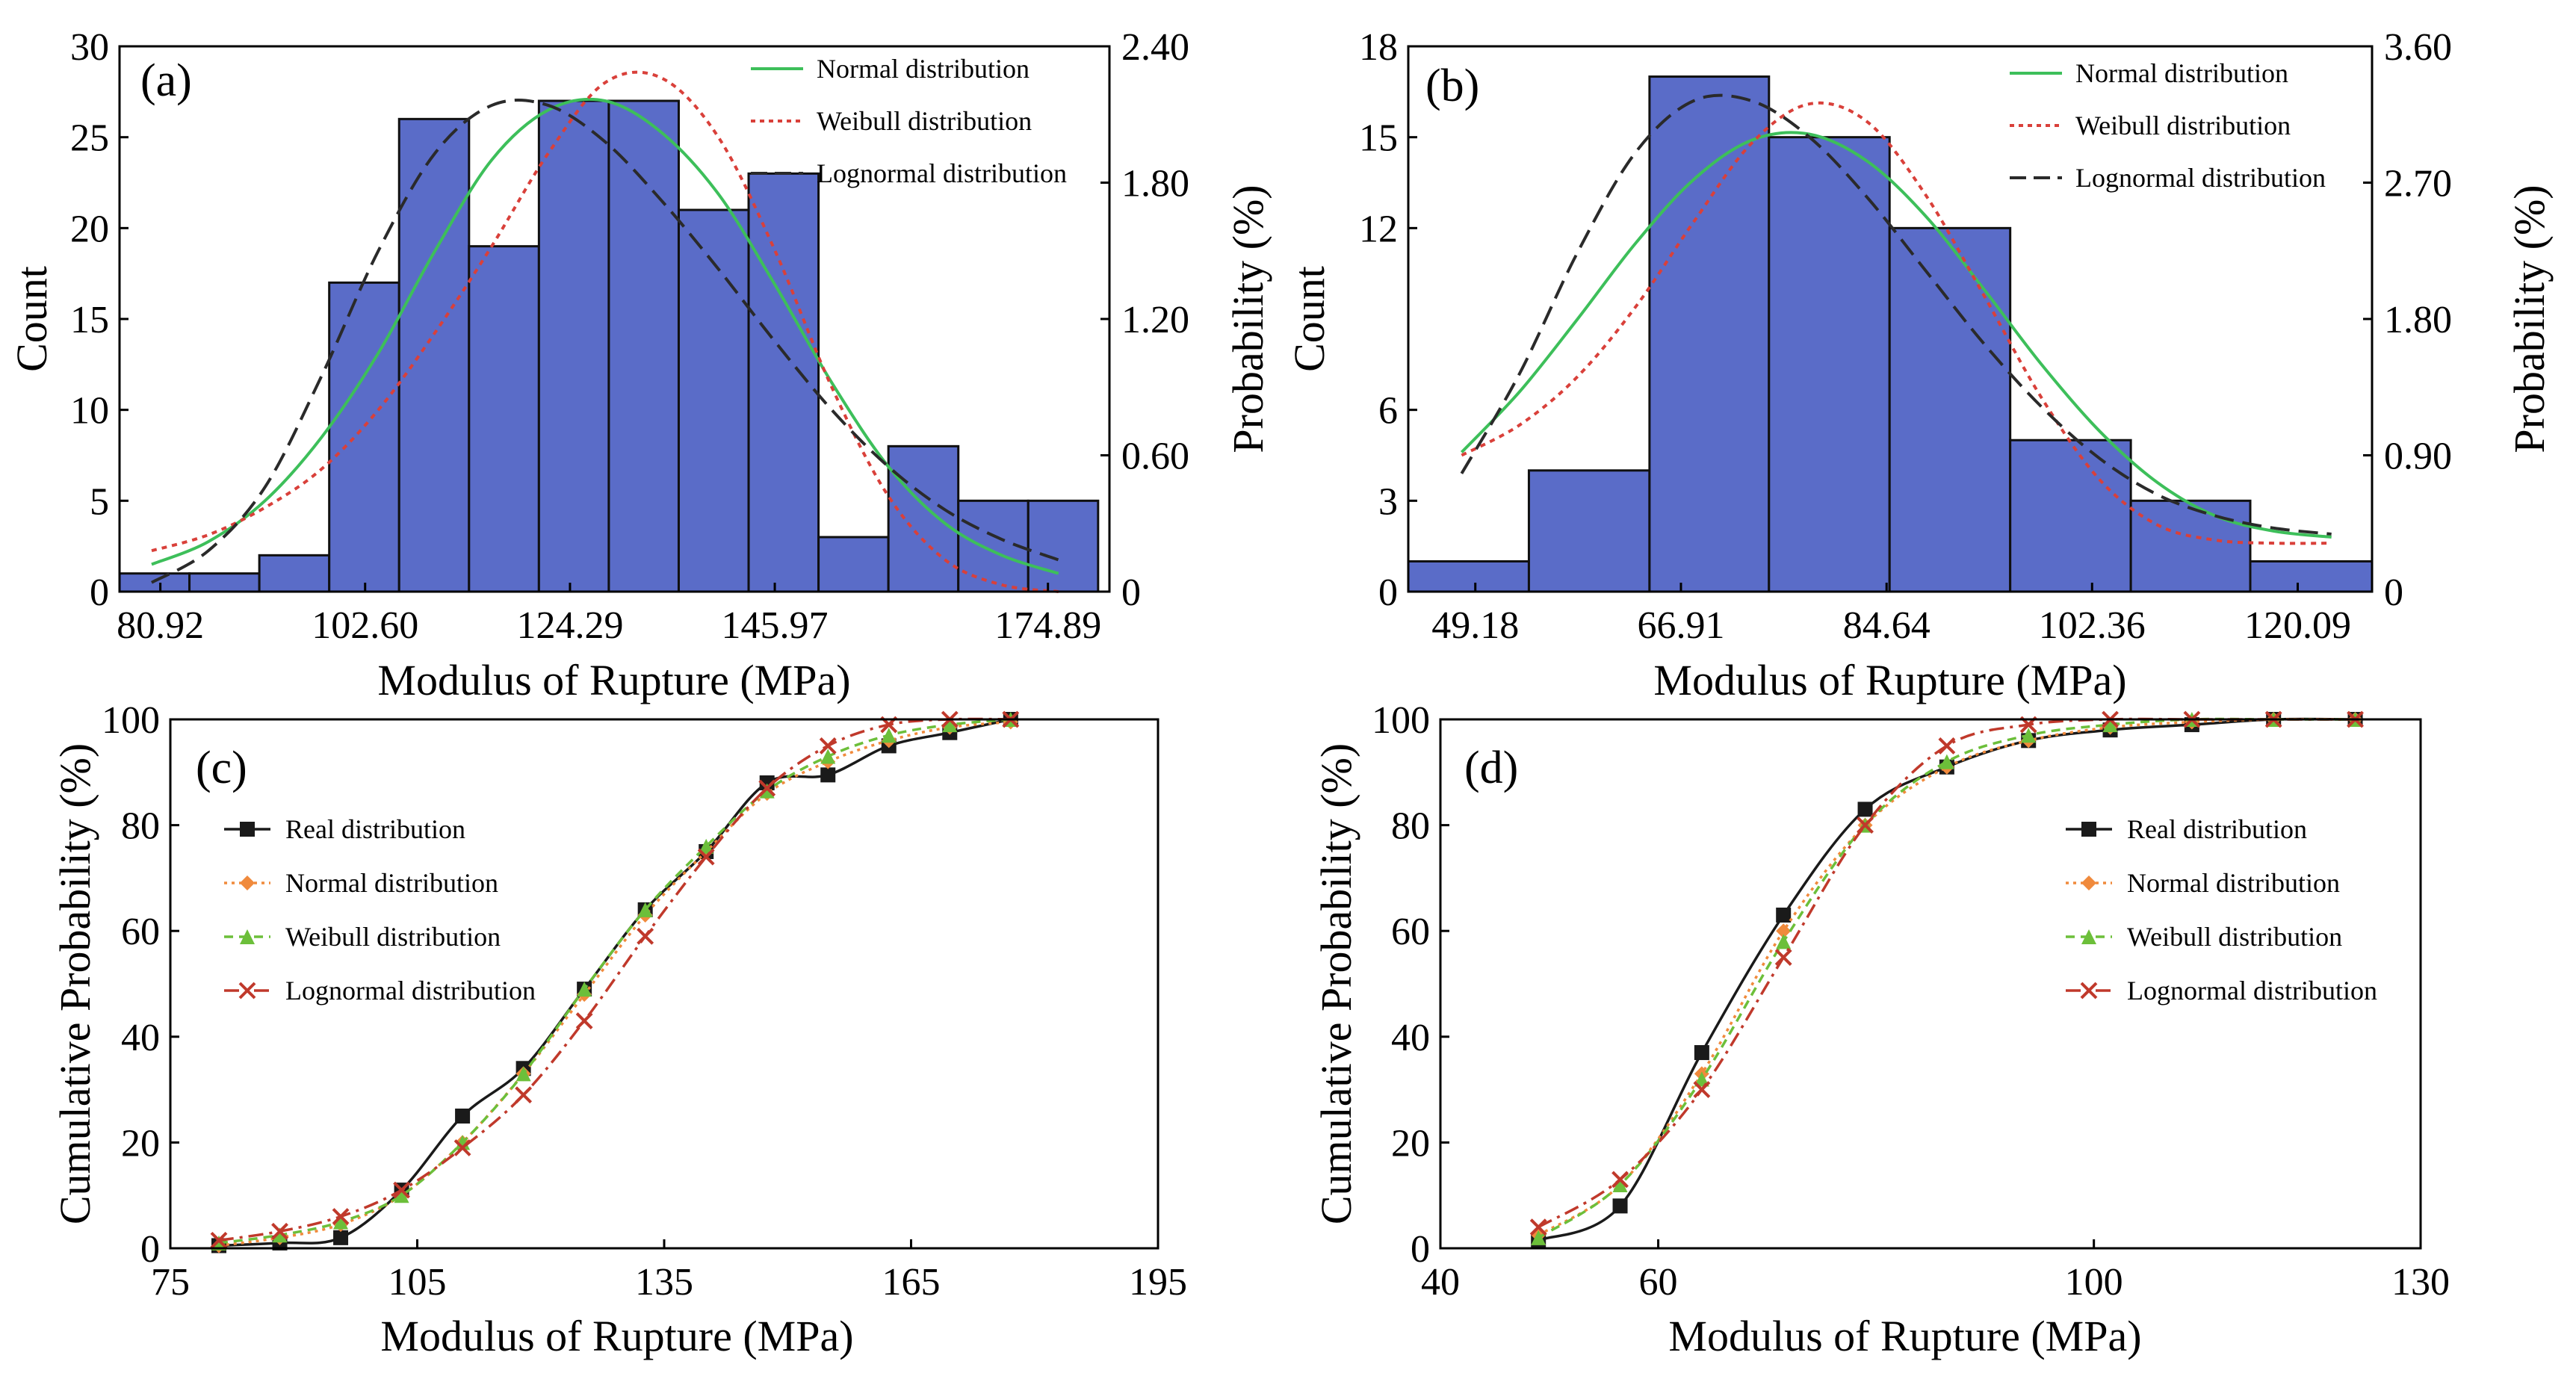  What do you see at coordinates (2233, 883) in the screenshot?
I see `panel-d-legend-label: Normal distribution` at bounding box center [2233, 883].